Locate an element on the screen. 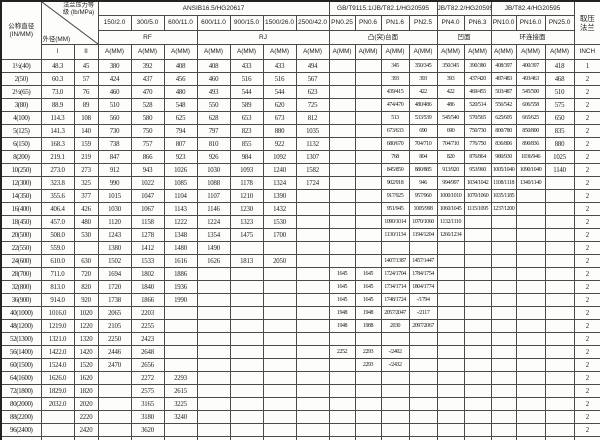  header-face-female: 凹面 is located at coordinates (464, 37).